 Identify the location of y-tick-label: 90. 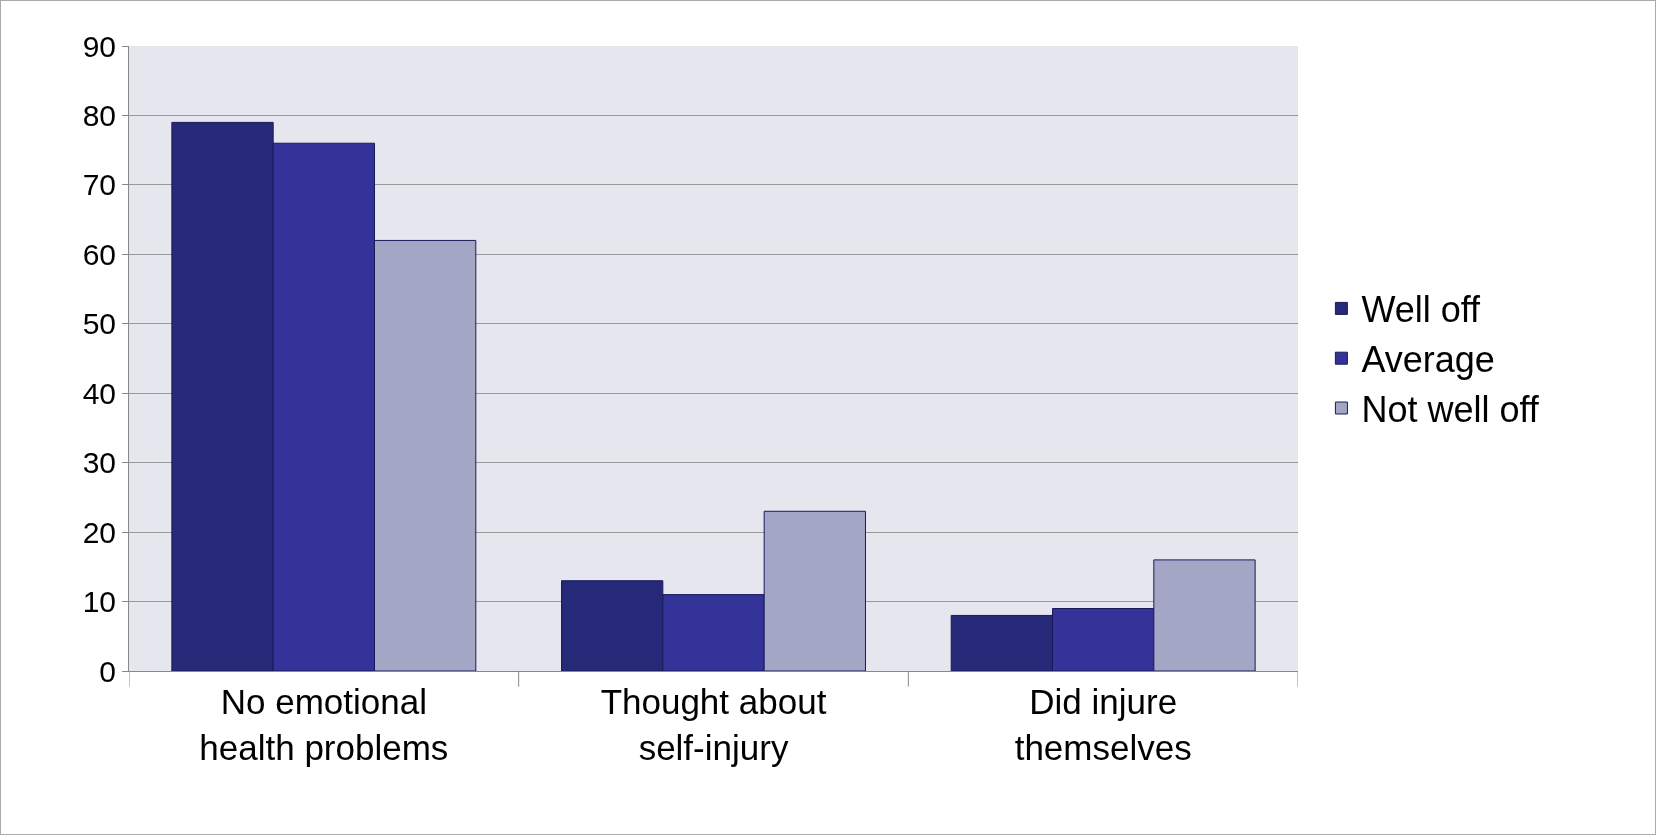
(99, 46).